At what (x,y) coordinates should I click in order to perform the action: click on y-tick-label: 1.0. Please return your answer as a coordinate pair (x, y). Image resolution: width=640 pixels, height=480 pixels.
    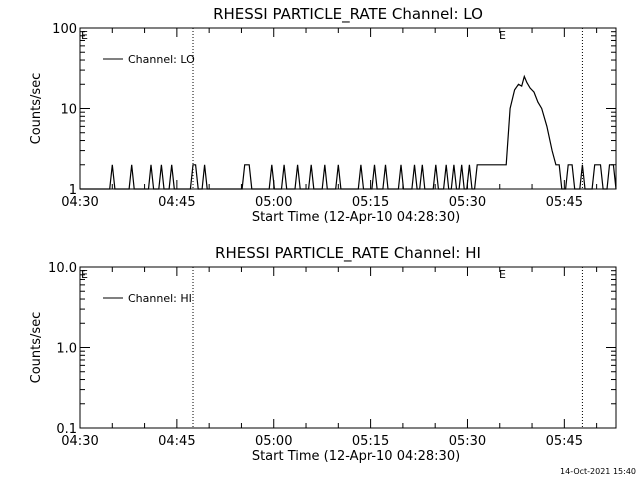
    Looking at the image, I should click on (66, 349).